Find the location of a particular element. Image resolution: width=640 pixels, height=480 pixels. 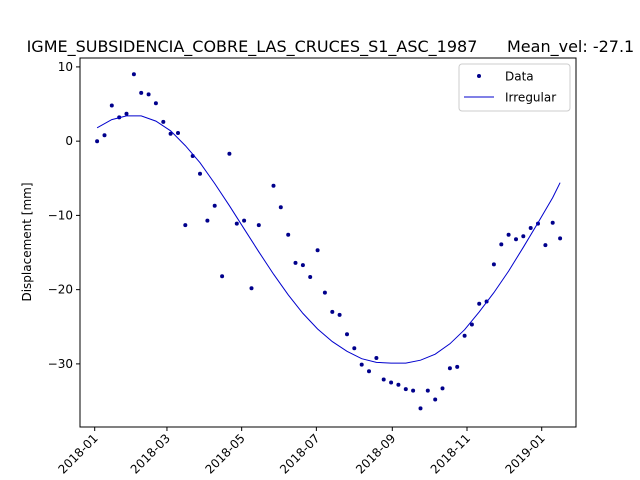

y-tick-label: −10 is located at coordinates (60, 215).